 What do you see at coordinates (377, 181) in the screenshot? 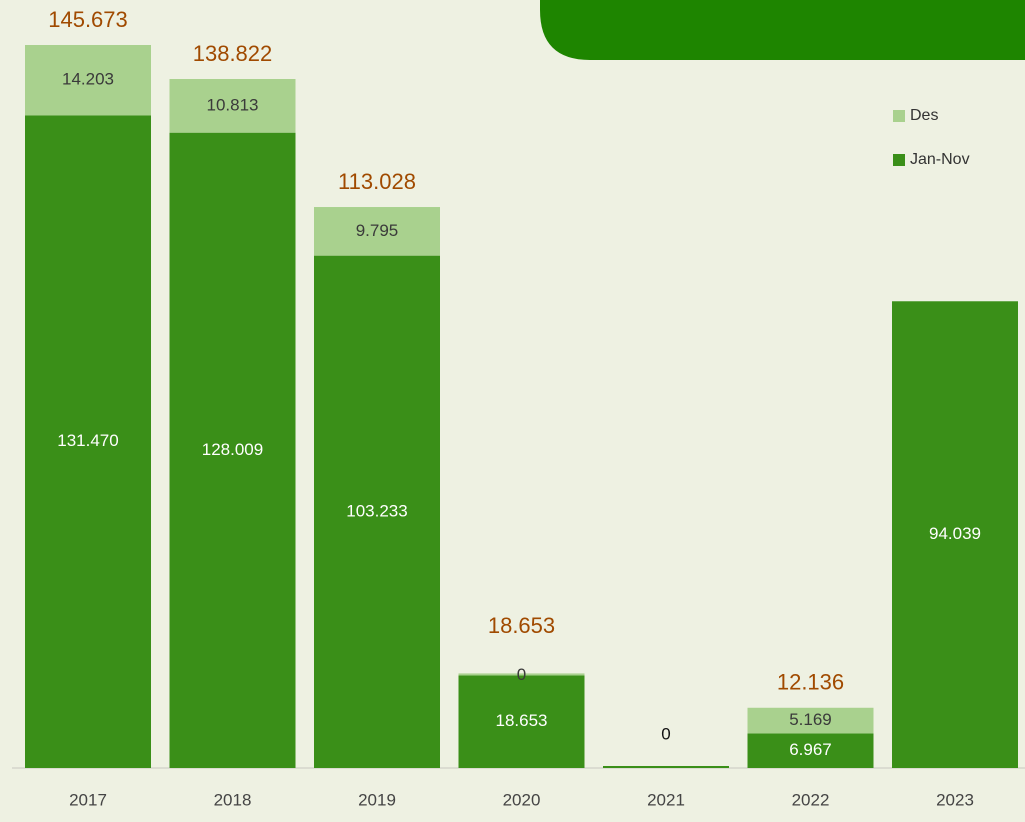
I see `total-label: 113.028` at bounding box center [377, 181].